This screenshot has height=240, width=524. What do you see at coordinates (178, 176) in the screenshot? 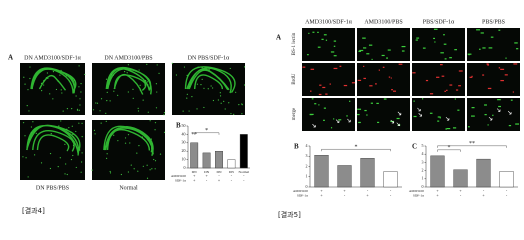
I see `condition-name: AMD3100` at bounding box center [178, 176].